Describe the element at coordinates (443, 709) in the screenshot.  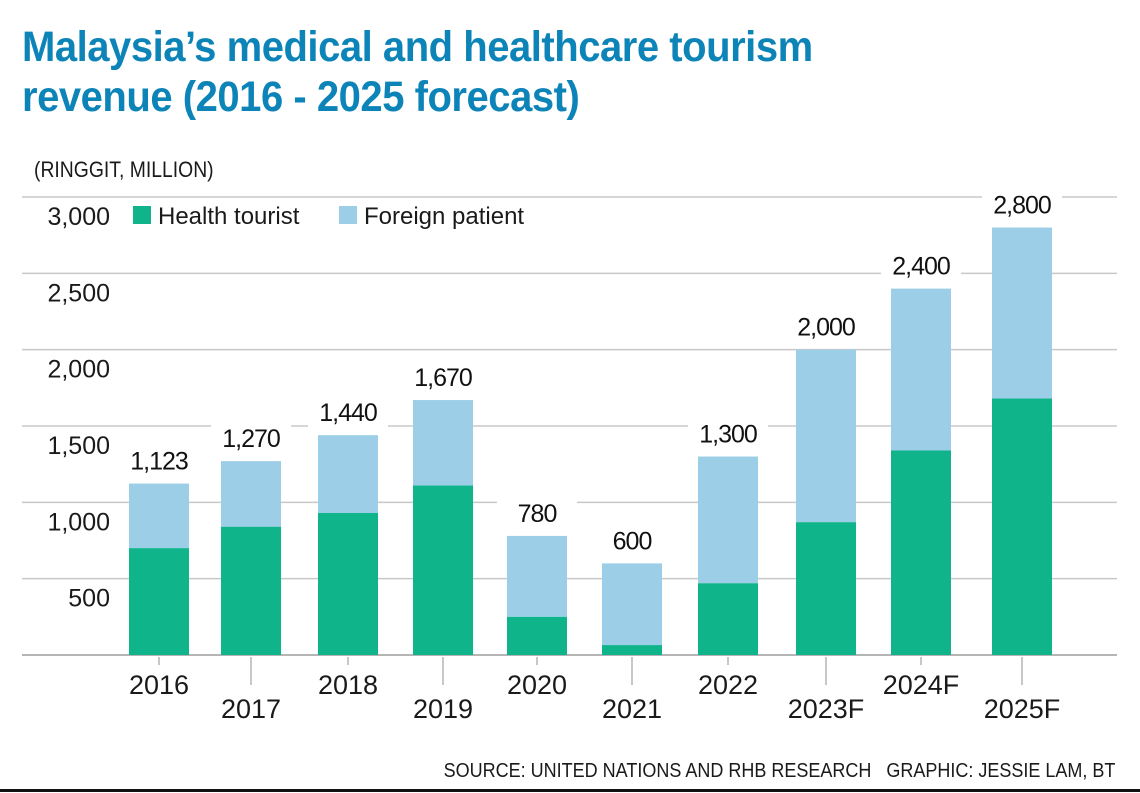
I see `x-tick-label: 2019` at that location.